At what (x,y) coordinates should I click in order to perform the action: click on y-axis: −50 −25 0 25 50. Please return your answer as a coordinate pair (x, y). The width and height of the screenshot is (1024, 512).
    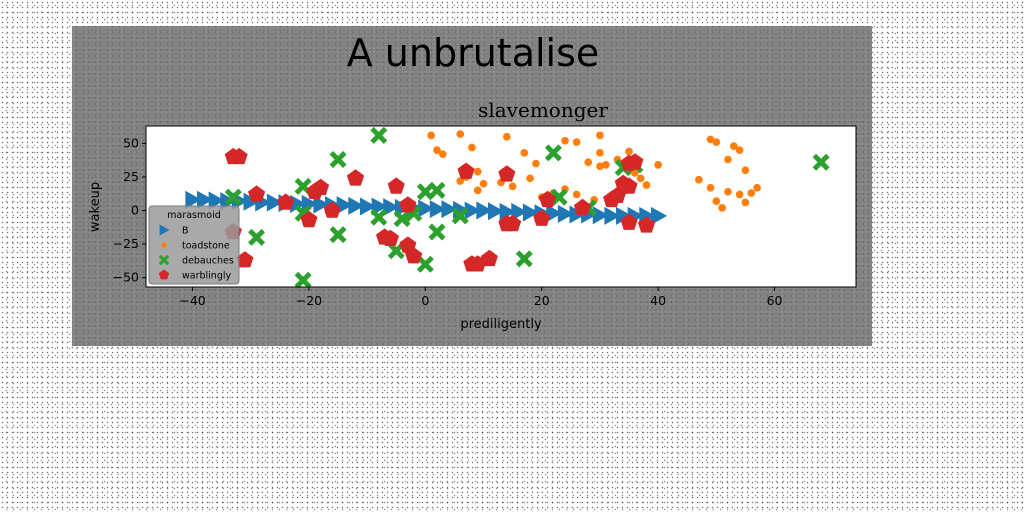
    Looking at the image, I should click on (129, 210).